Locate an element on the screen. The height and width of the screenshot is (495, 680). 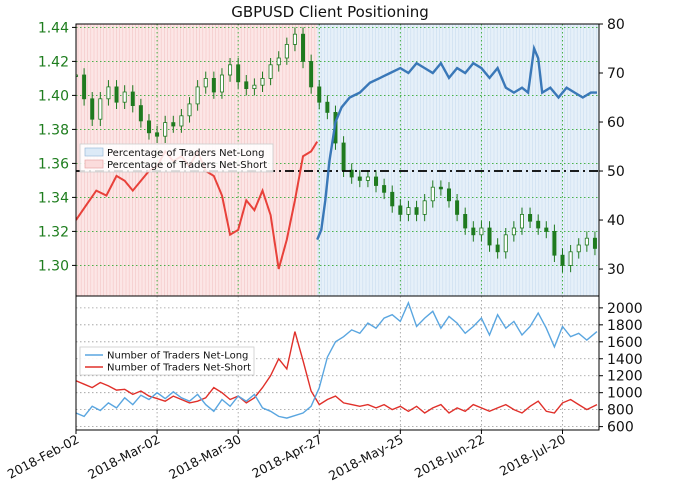
y-right-tick-label: 30 is located at coordinates (616, 270).